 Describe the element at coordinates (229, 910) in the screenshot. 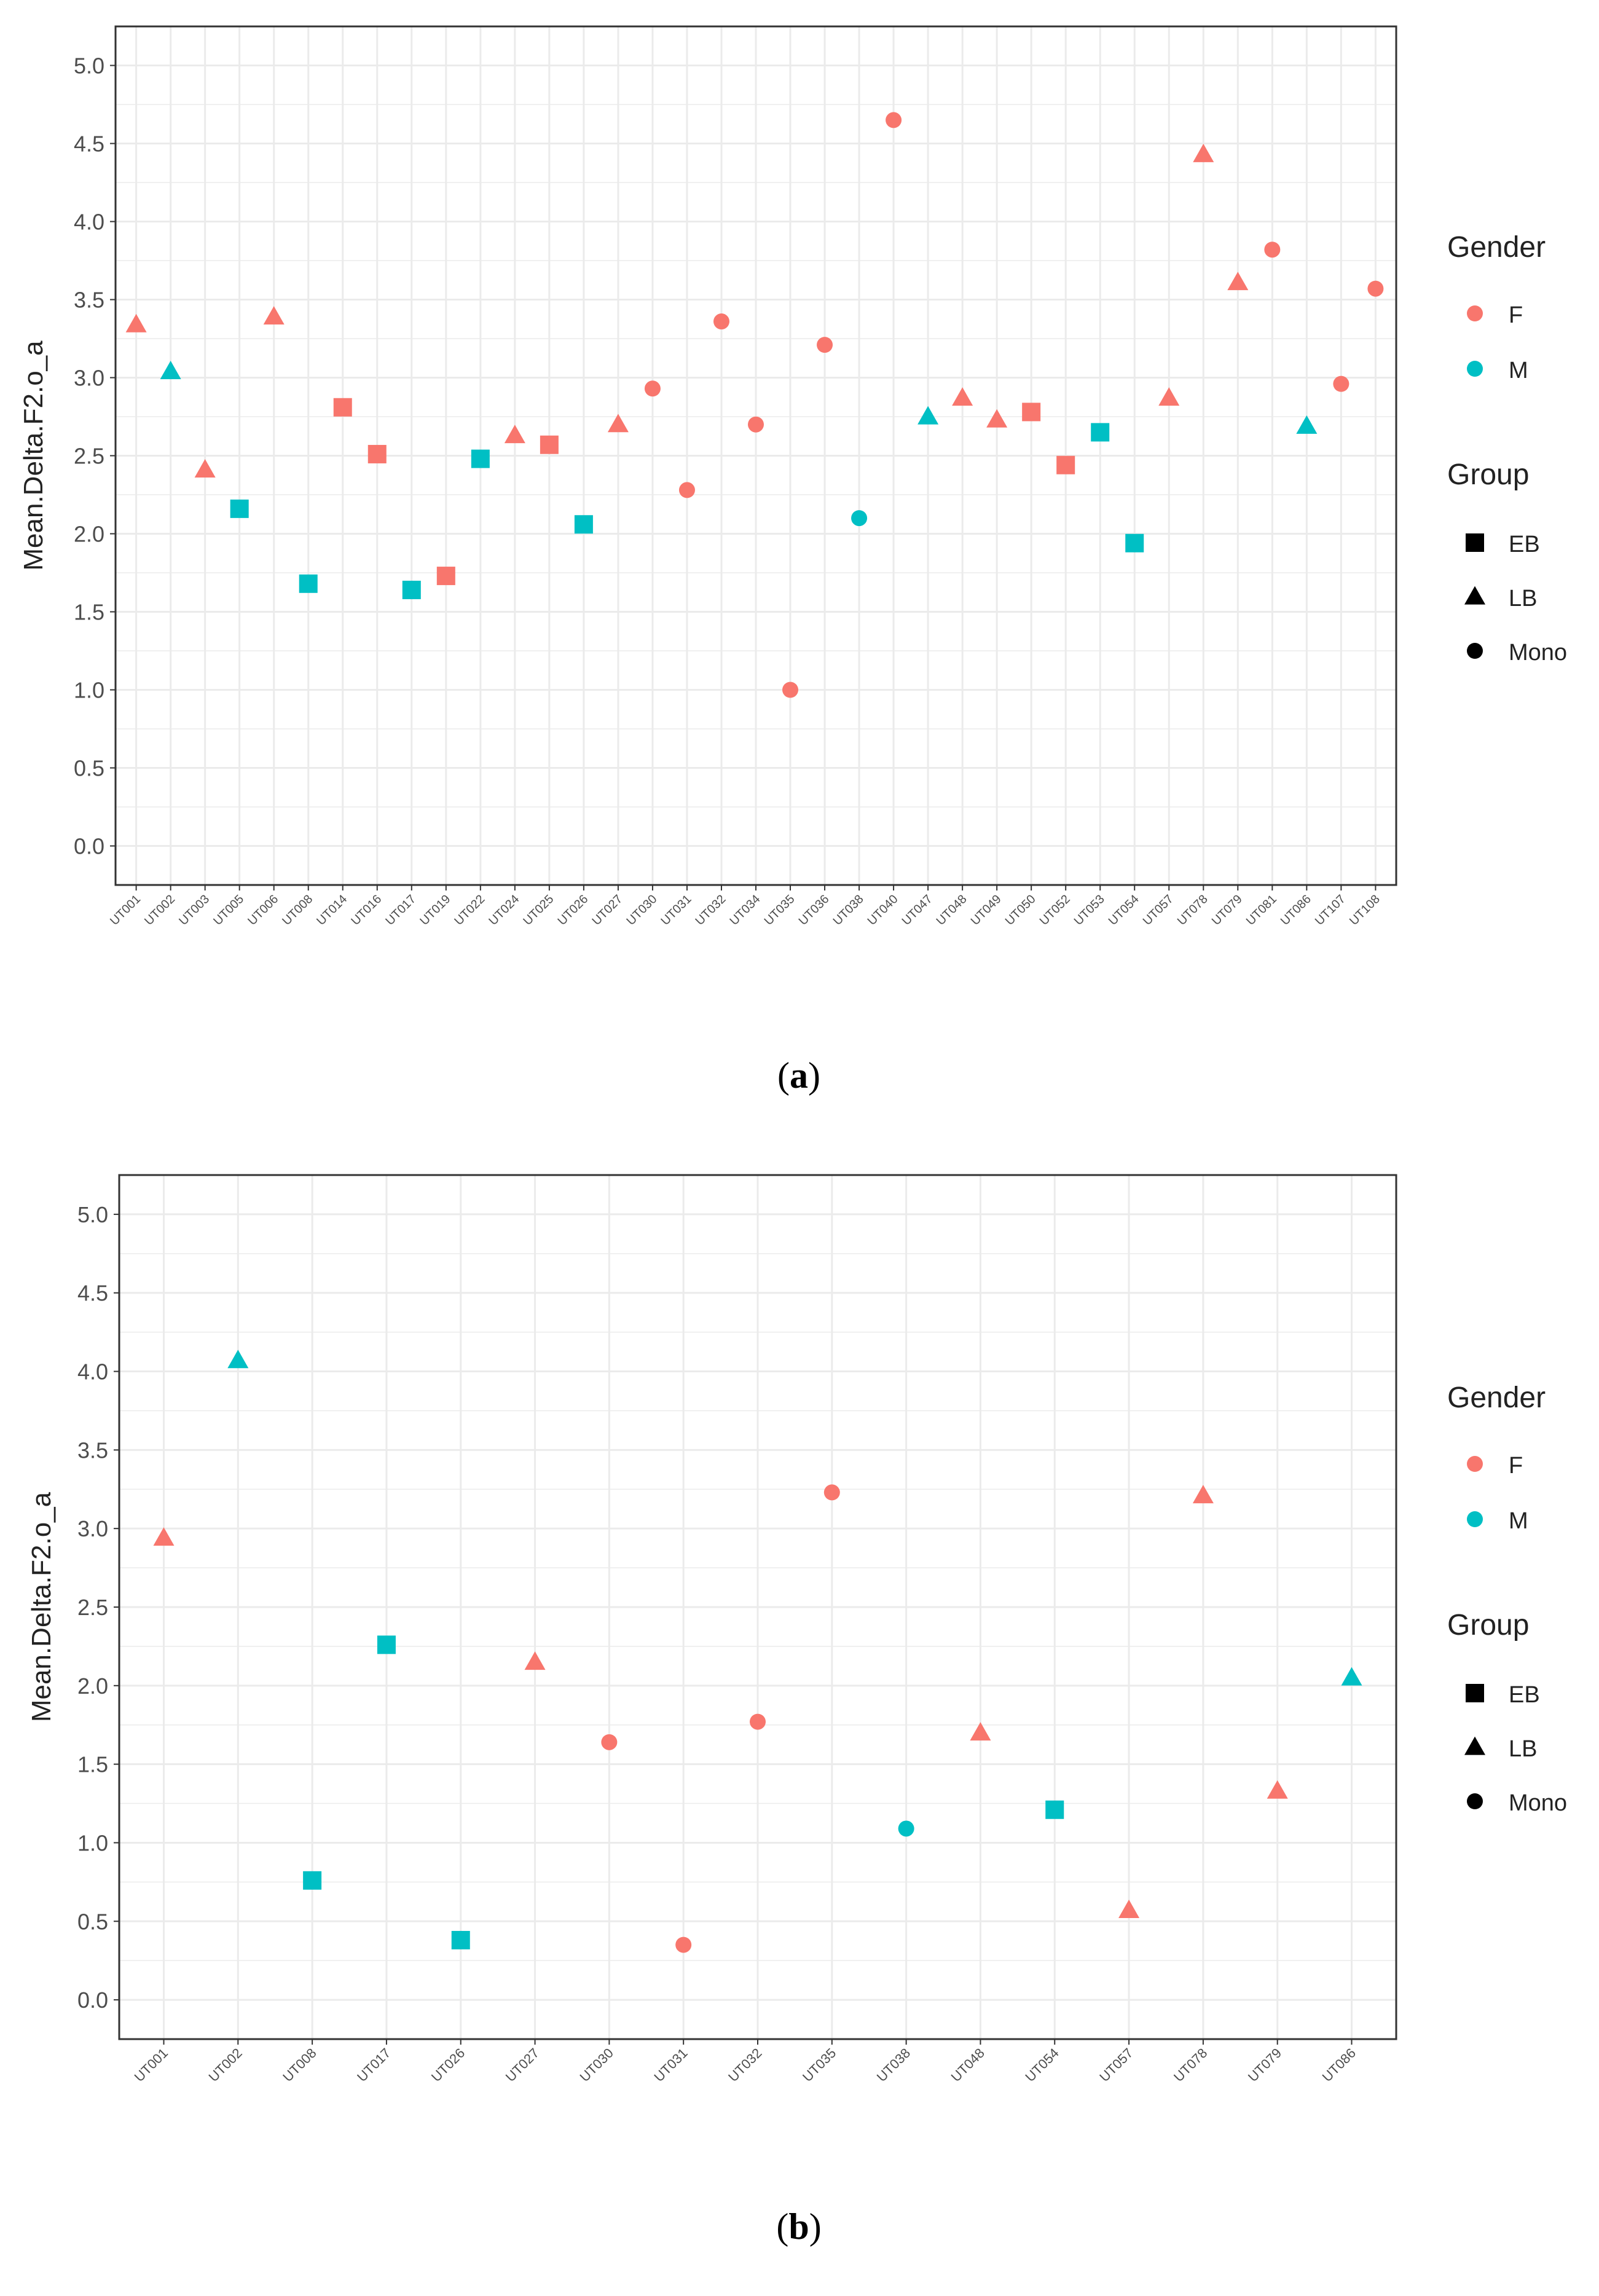

I see `x-tick-label: UT005` at that location.